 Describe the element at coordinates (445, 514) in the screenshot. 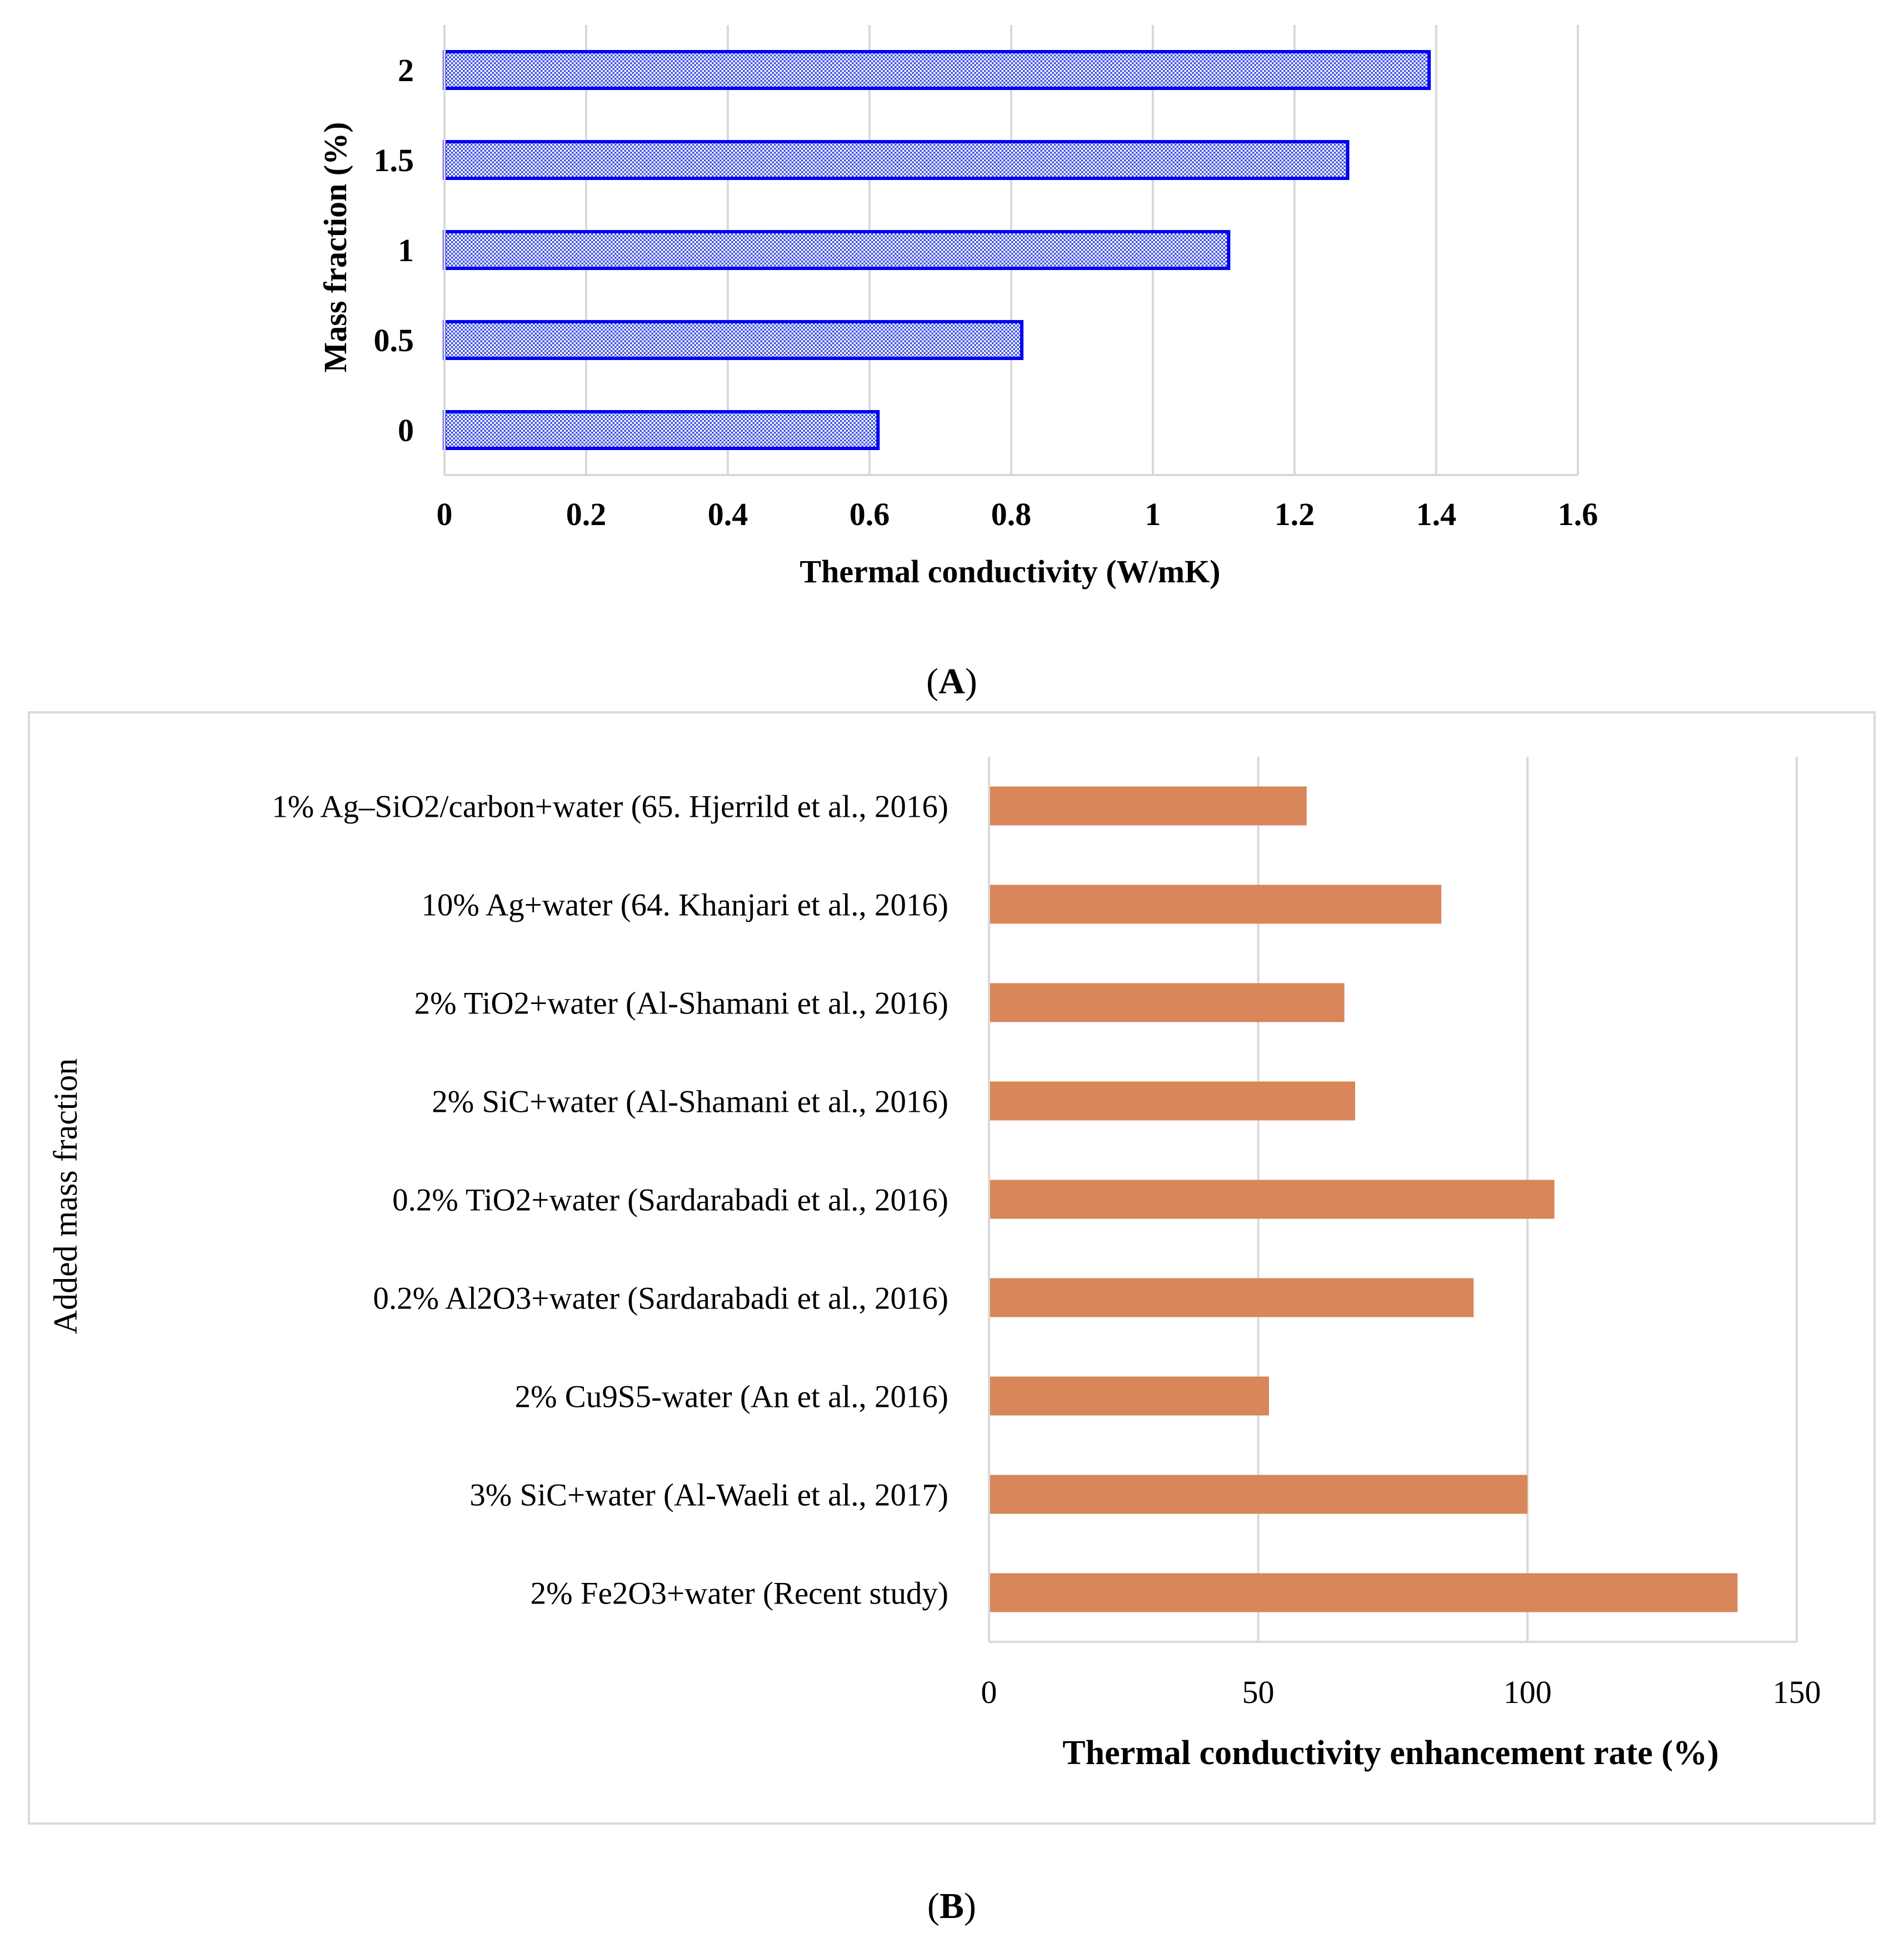

I see `chart-a-x-tick-label: 0` at that location.